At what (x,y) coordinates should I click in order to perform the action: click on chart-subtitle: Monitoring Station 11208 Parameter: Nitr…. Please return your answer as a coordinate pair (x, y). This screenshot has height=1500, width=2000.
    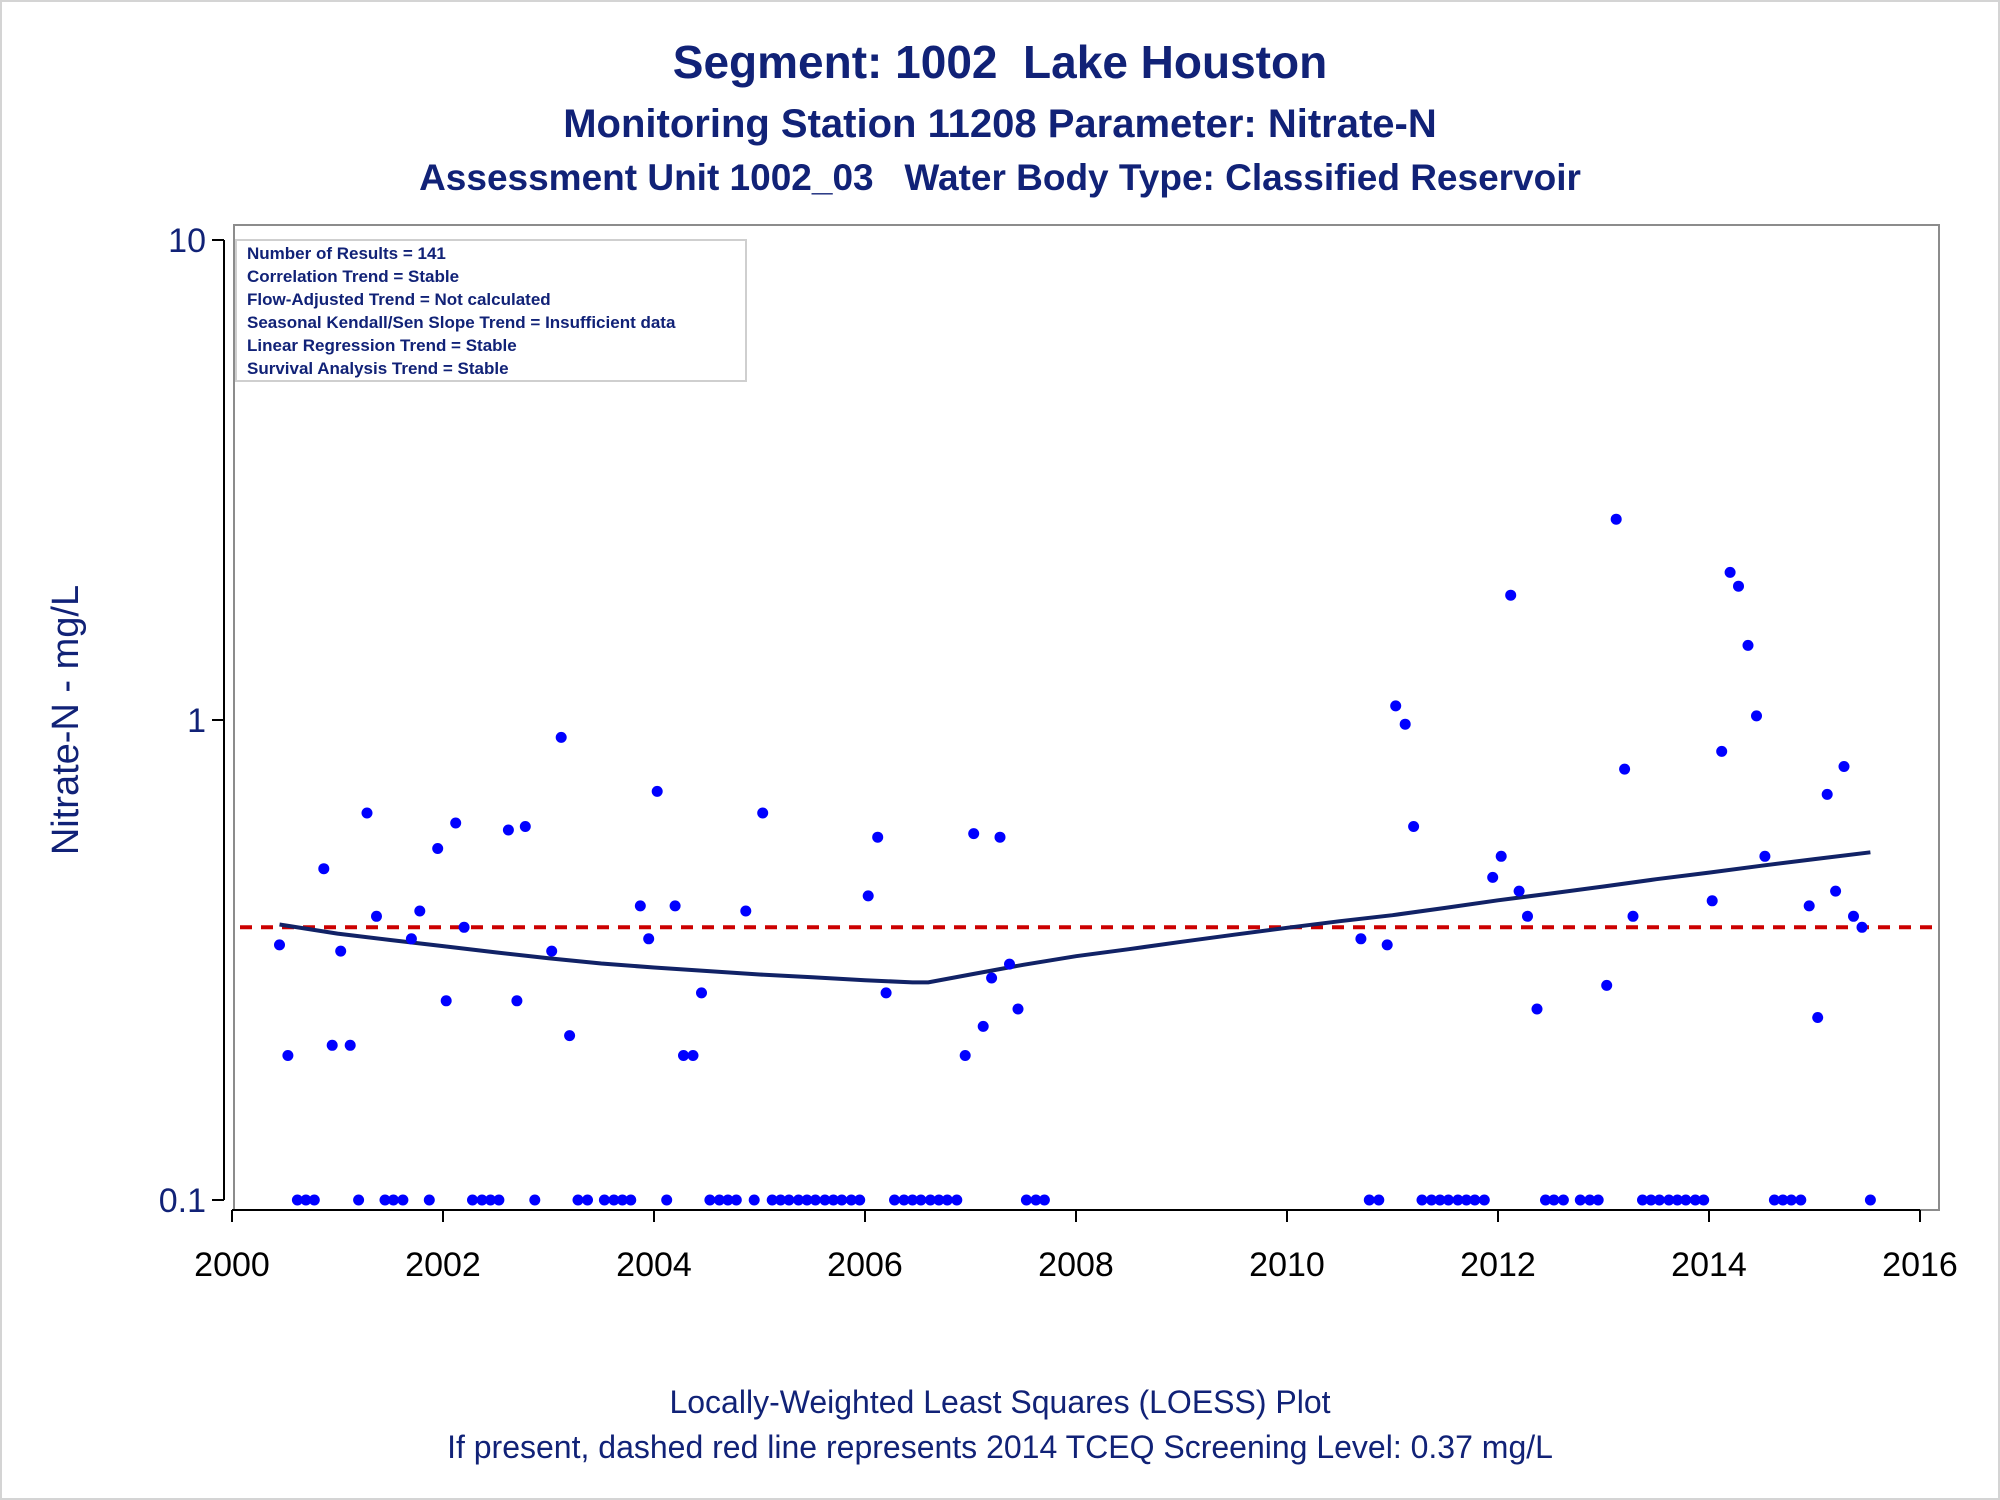
    Looking at the image, I should click on (1000, 124).